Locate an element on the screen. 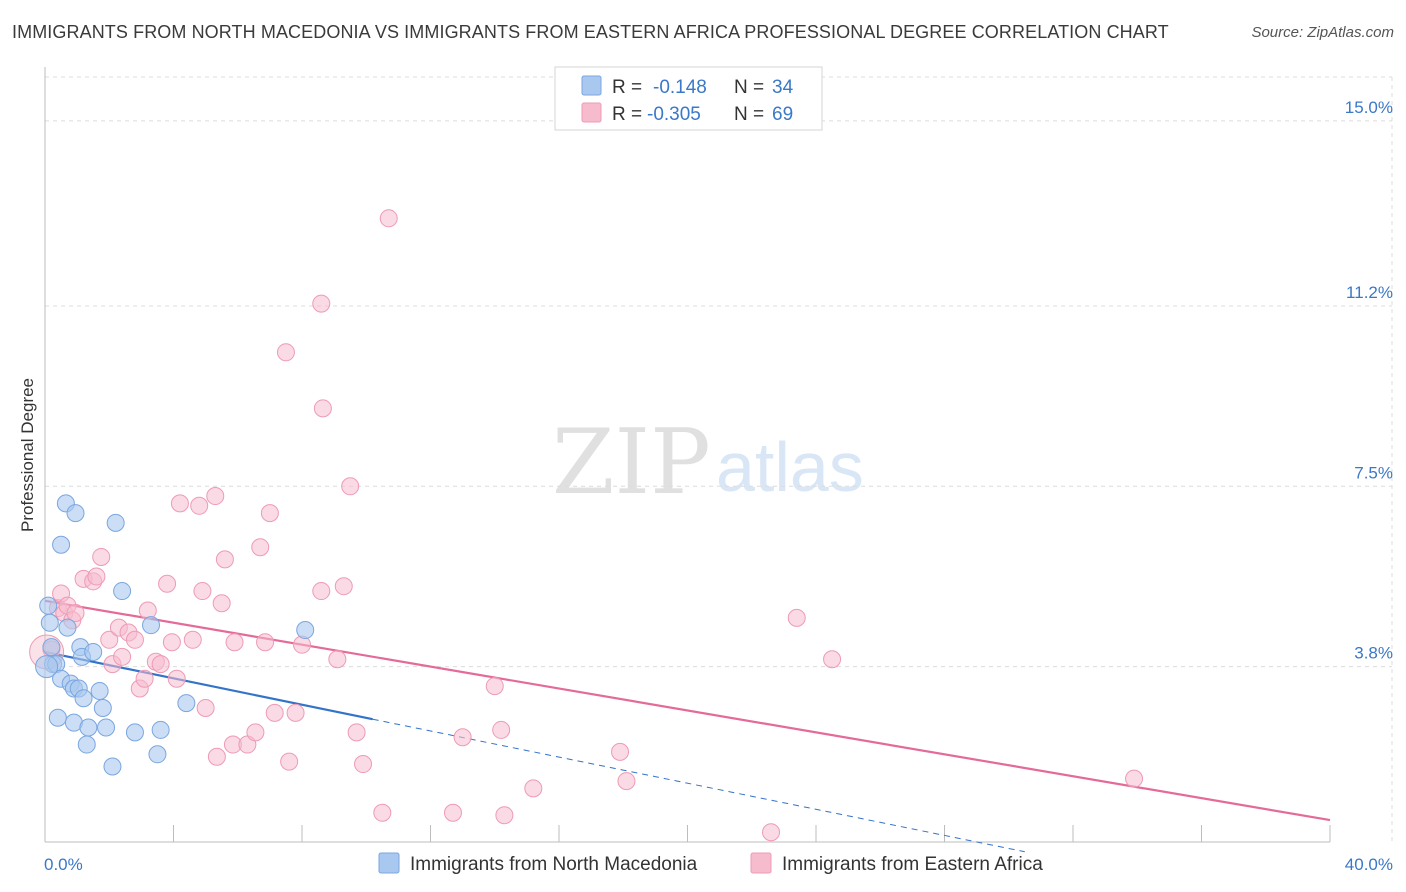  y-tick-label-3: 15.0% is located at coordinates (1369, 107).